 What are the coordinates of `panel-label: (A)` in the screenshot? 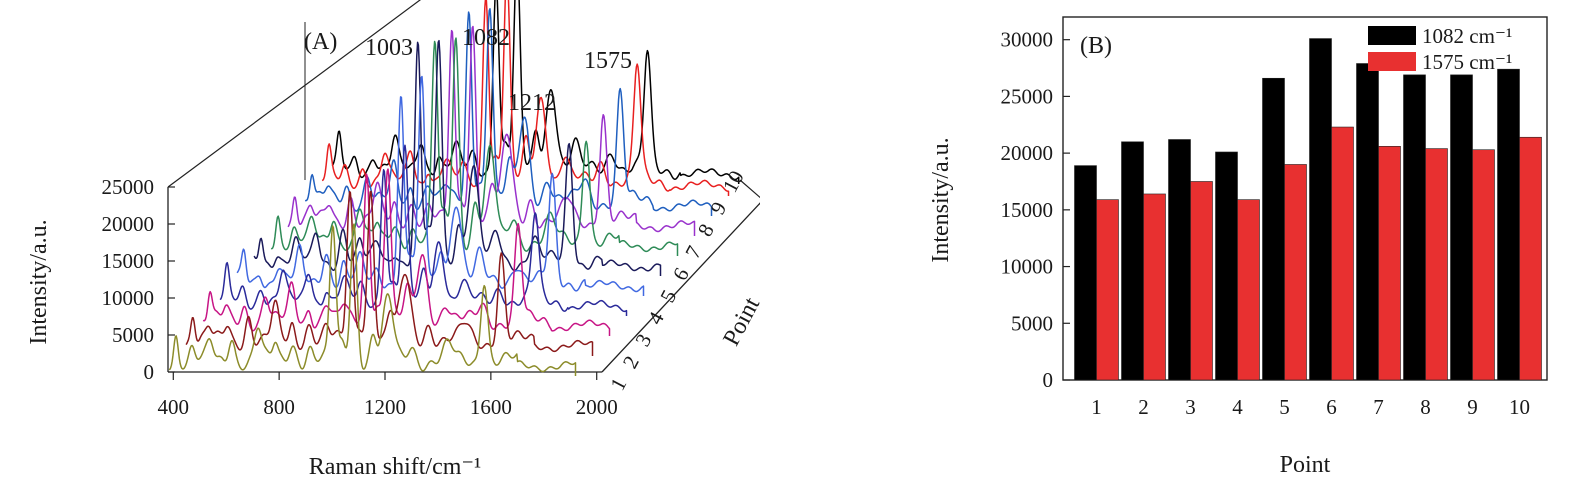 It's located at (320, 42).